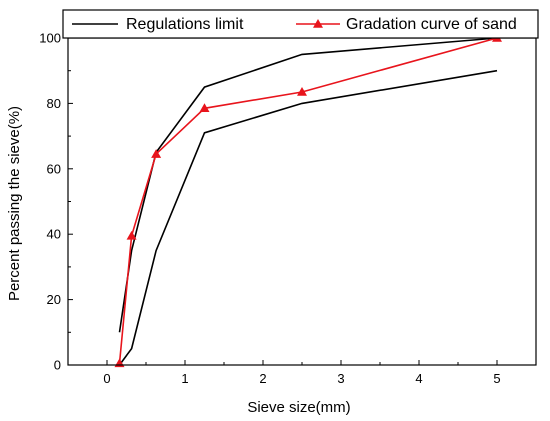  What do you see at coordinates (262, 378) in the screenshot?
I see `x-tick-label-2: 2` at bounding box center [262, 378].